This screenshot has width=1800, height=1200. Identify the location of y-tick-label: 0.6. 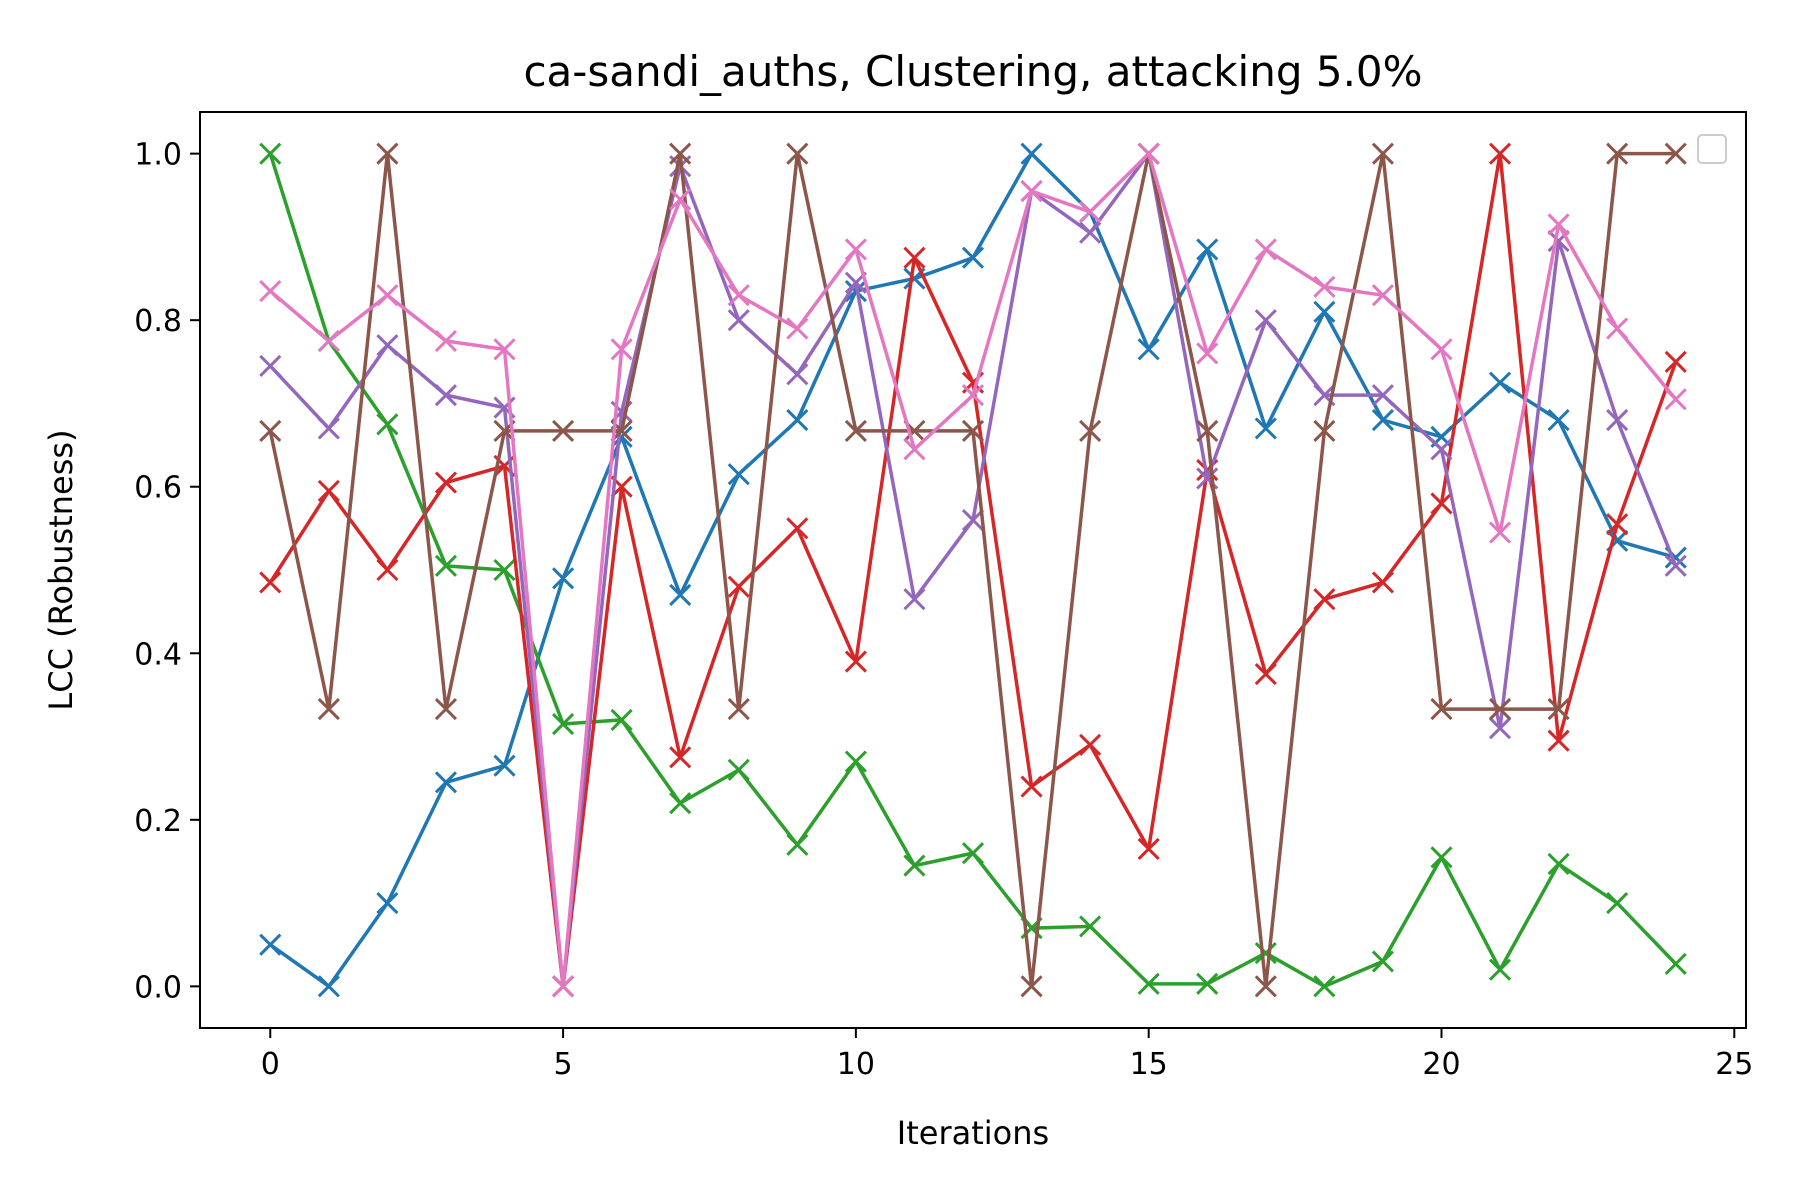
(158, 488).